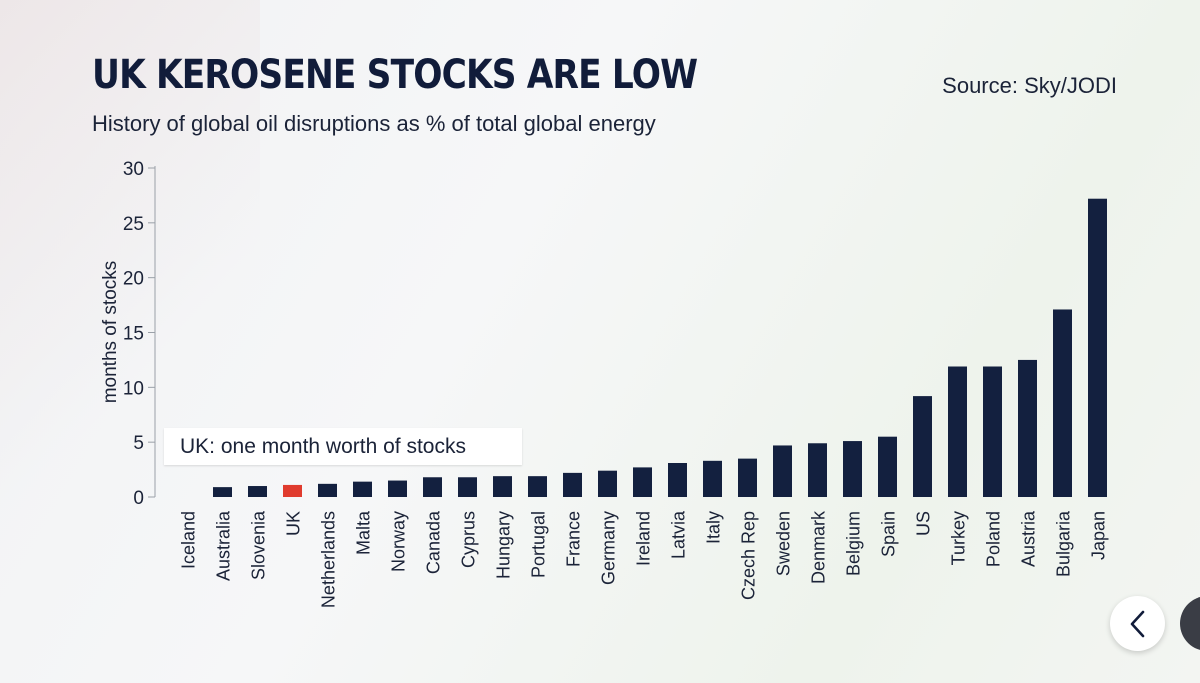 The width and height of the screenshot is (1200, 683). I want to click on bar-australia, so click(222, 492).